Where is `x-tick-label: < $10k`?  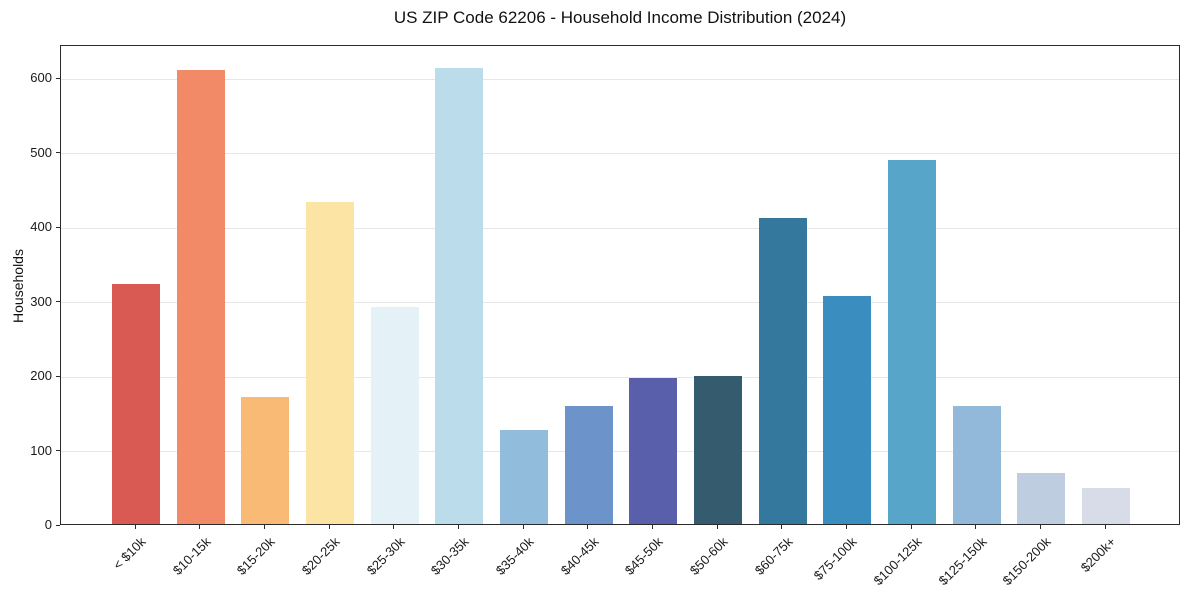 x-tick-label: < $10k is located at coordinates (129, 553).